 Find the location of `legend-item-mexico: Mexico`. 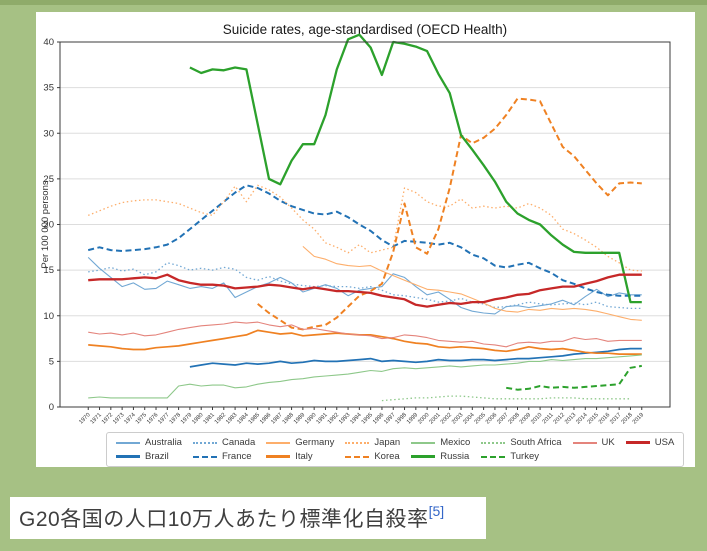

legend-item-mexico: Mexico is located at coordinates (440, 442).